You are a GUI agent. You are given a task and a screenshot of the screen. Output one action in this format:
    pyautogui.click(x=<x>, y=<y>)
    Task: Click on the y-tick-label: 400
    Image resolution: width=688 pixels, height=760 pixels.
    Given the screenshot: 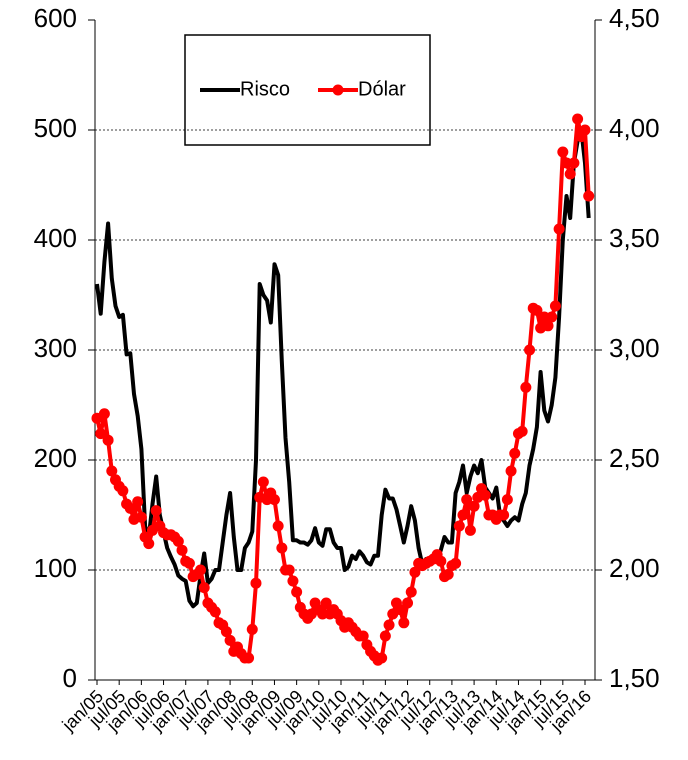 What is the action you would take?
    pyautogui.click(x=55, y=238)
    